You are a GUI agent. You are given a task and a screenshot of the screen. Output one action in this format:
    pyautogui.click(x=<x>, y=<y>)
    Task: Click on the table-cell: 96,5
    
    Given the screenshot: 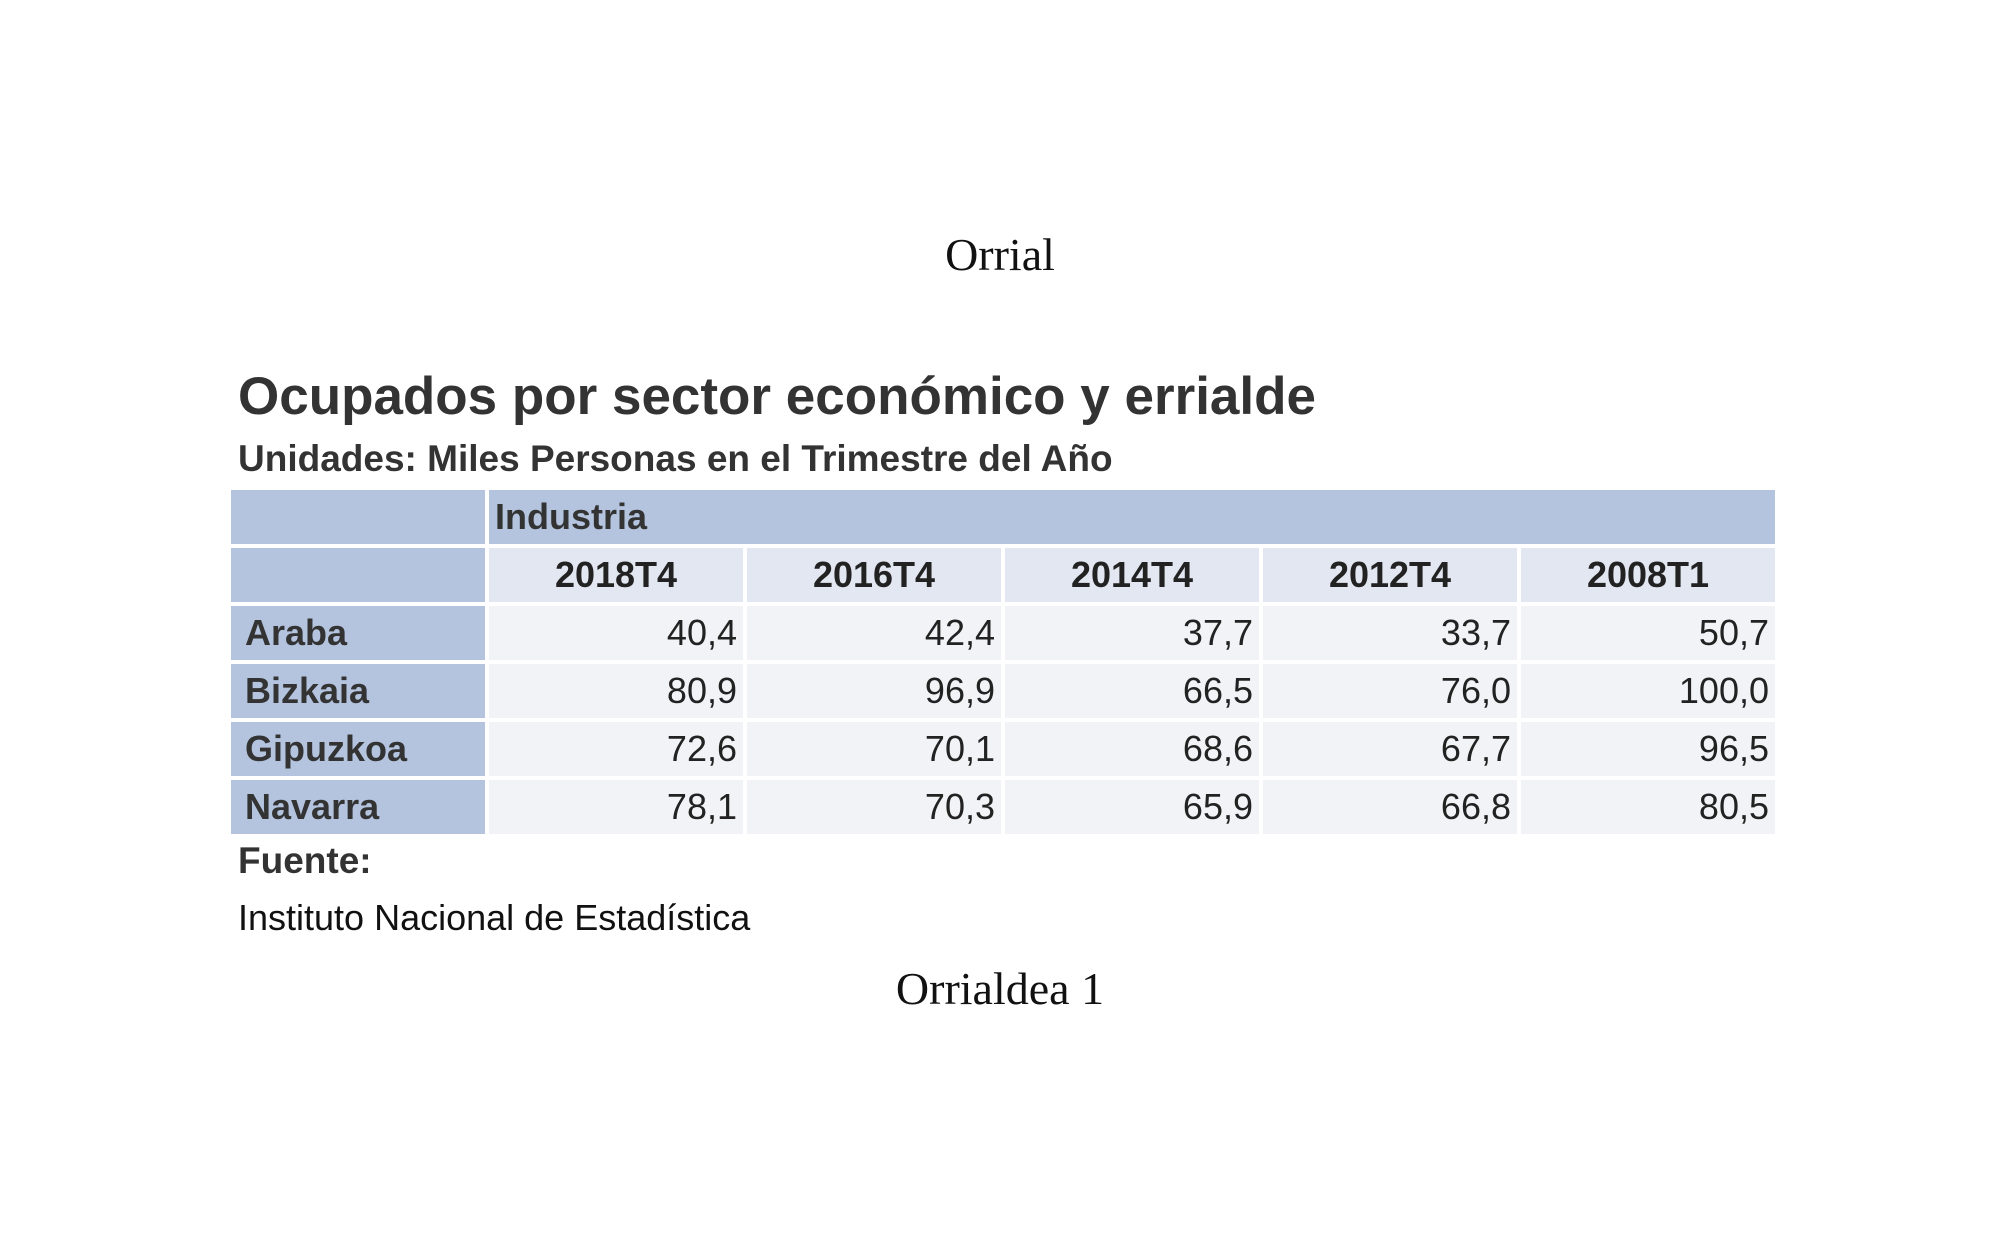 What is the action you would take?
    pyautogui.click(x=1648, y=749)
    